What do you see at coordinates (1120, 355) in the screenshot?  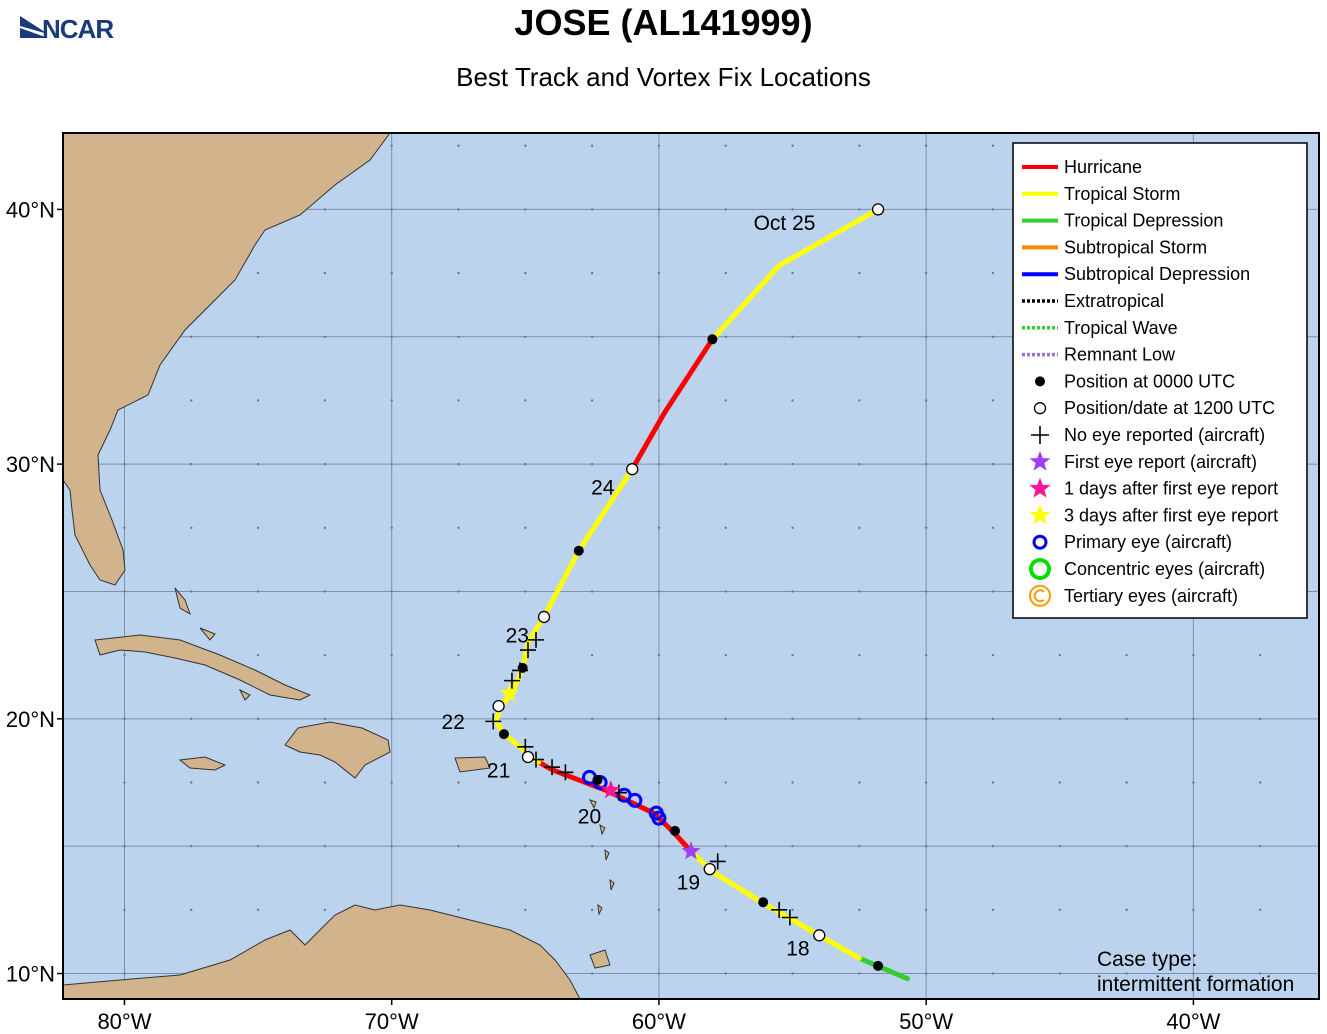 I see `legend-item-label: Remnant Low` at bounding box center [1120, 355].